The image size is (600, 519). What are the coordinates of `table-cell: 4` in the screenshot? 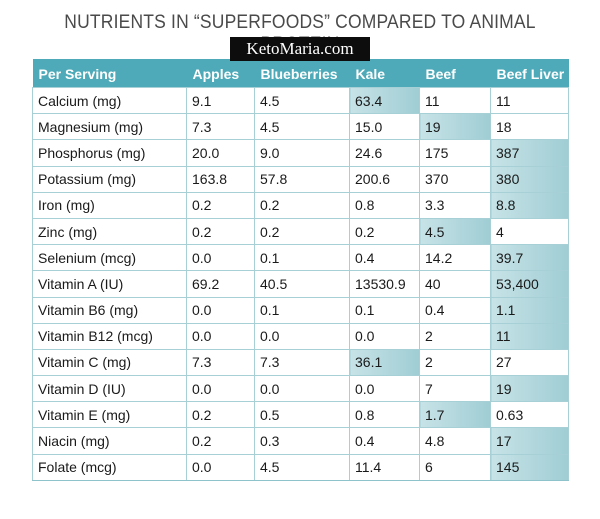 It's located at (529, 231).